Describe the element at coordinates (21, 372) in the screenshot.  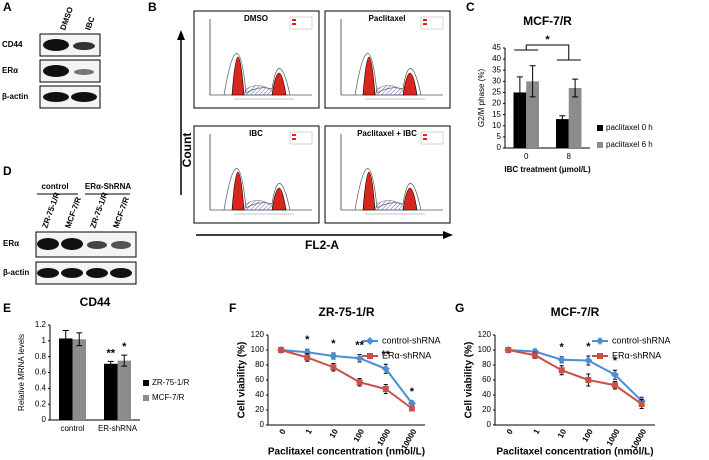
I see `y-axis-label: Relative MRNA levels` at that location.